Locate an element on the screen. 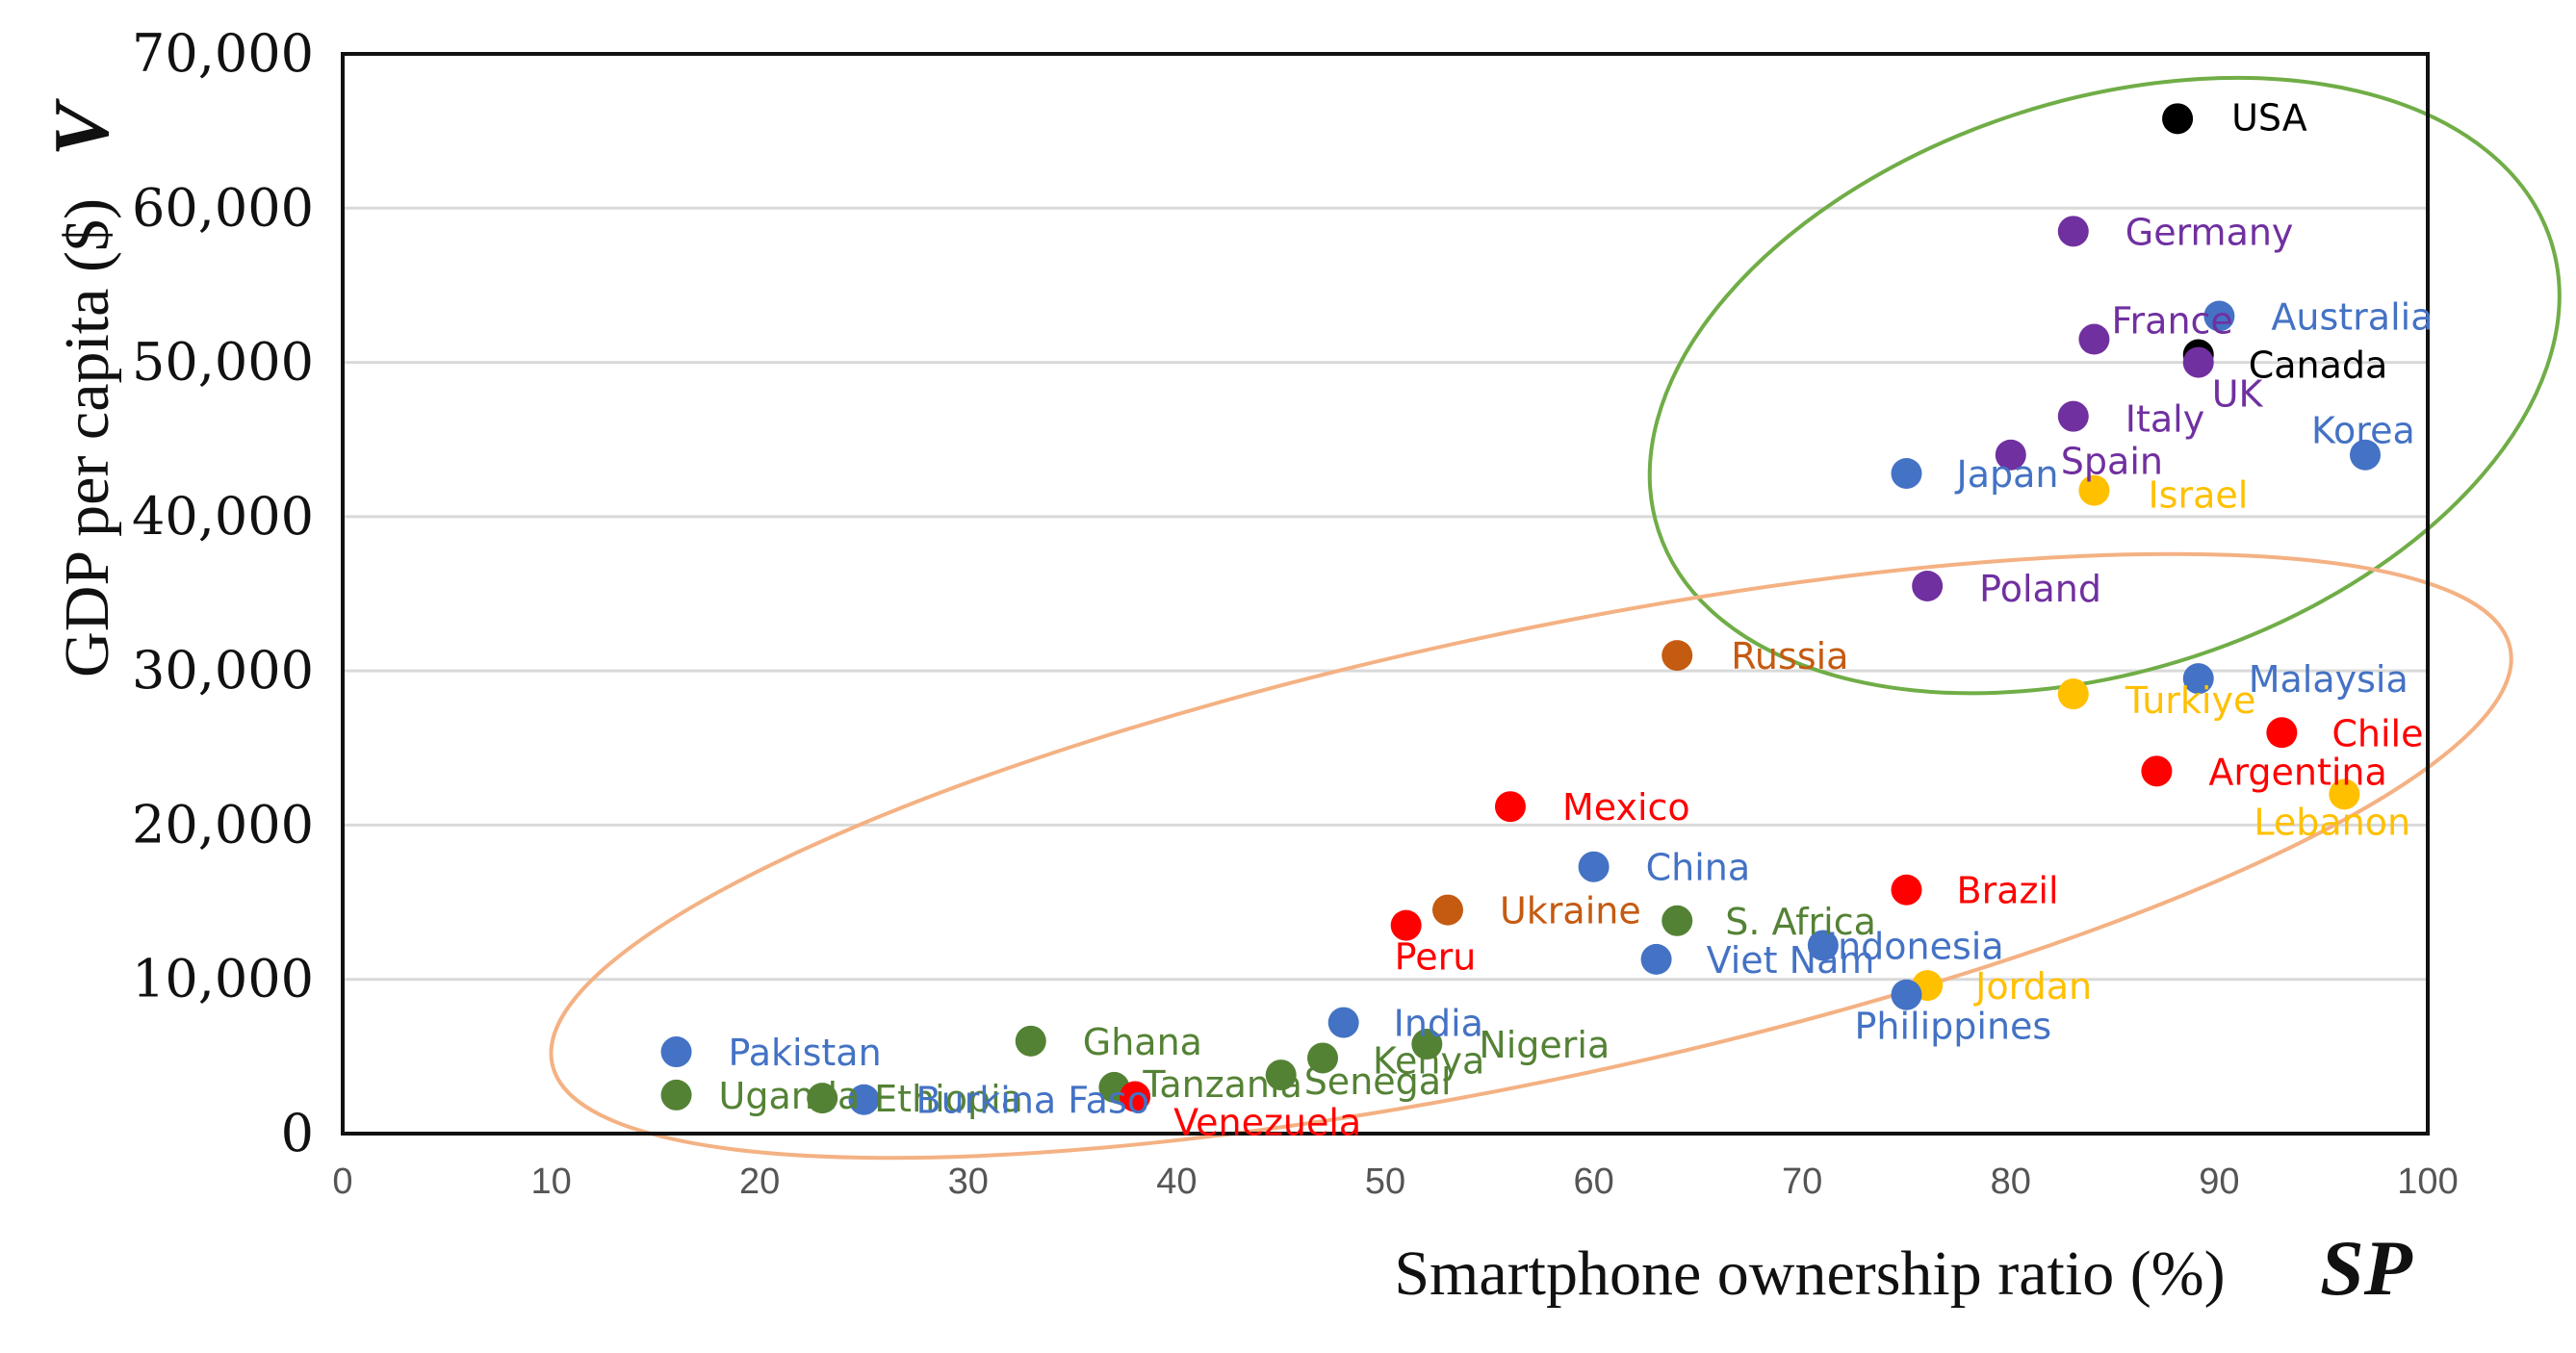 Image resolution: width=2576 pixels, height=1353 pixels. x-tick-label: 50 is located at coordinates (1385, 1182).